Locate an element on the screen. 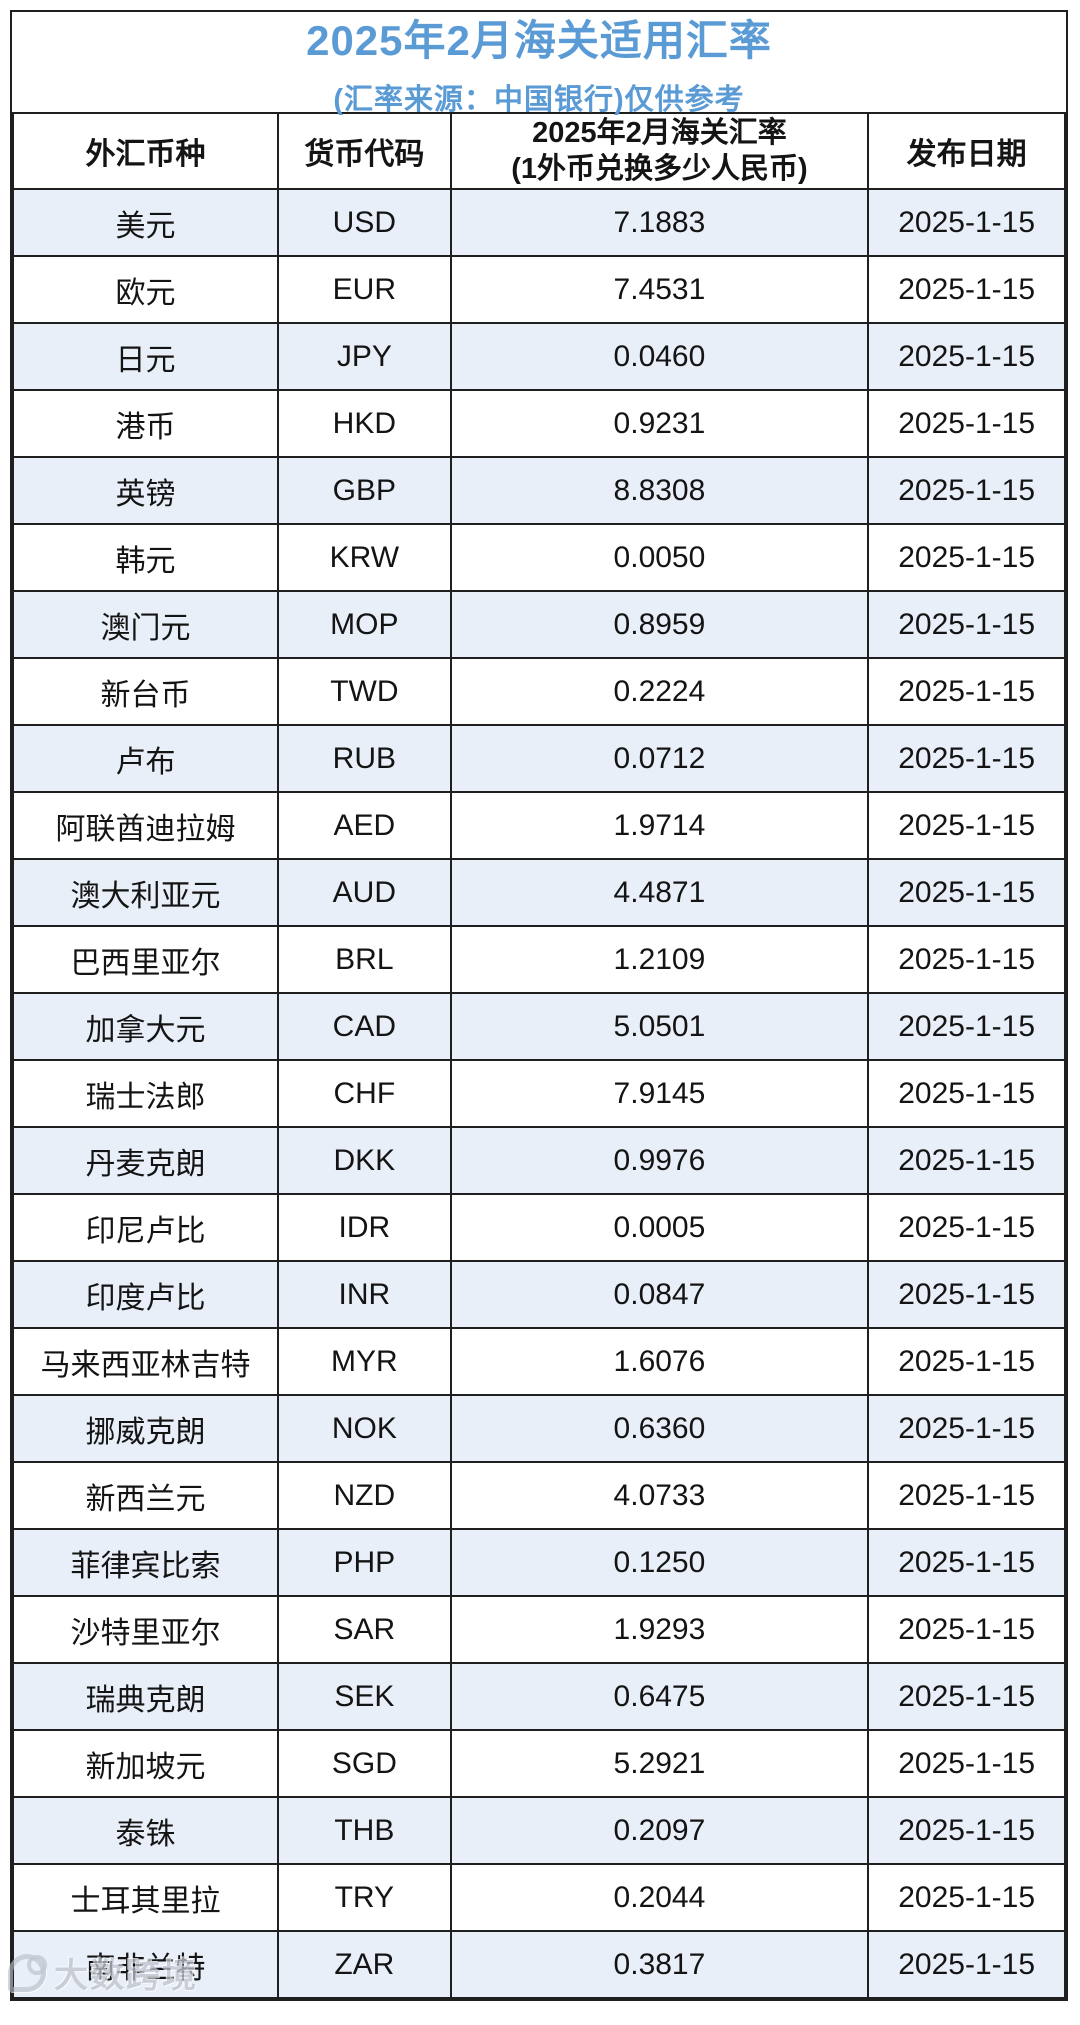 Image resolution: width=1080 pixels, height=2025 pixels. cell-code: JPY is located at coordinates (364, 356).